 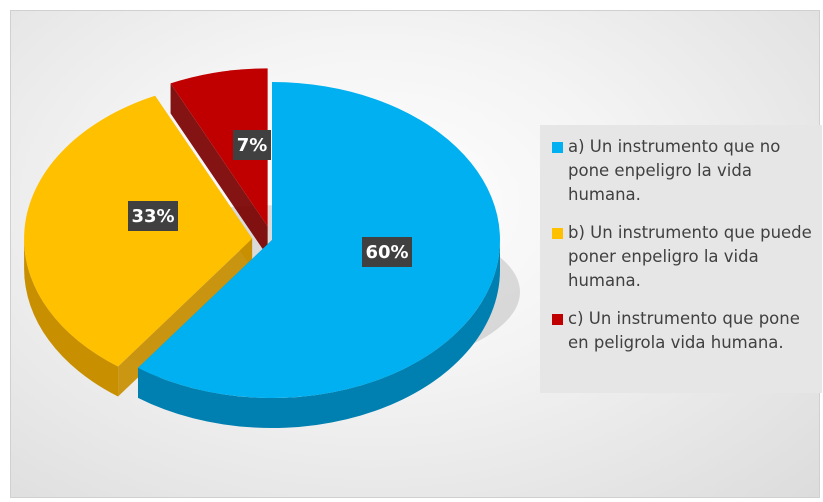 I want to click on slice-c, so click(x=219, y=162).